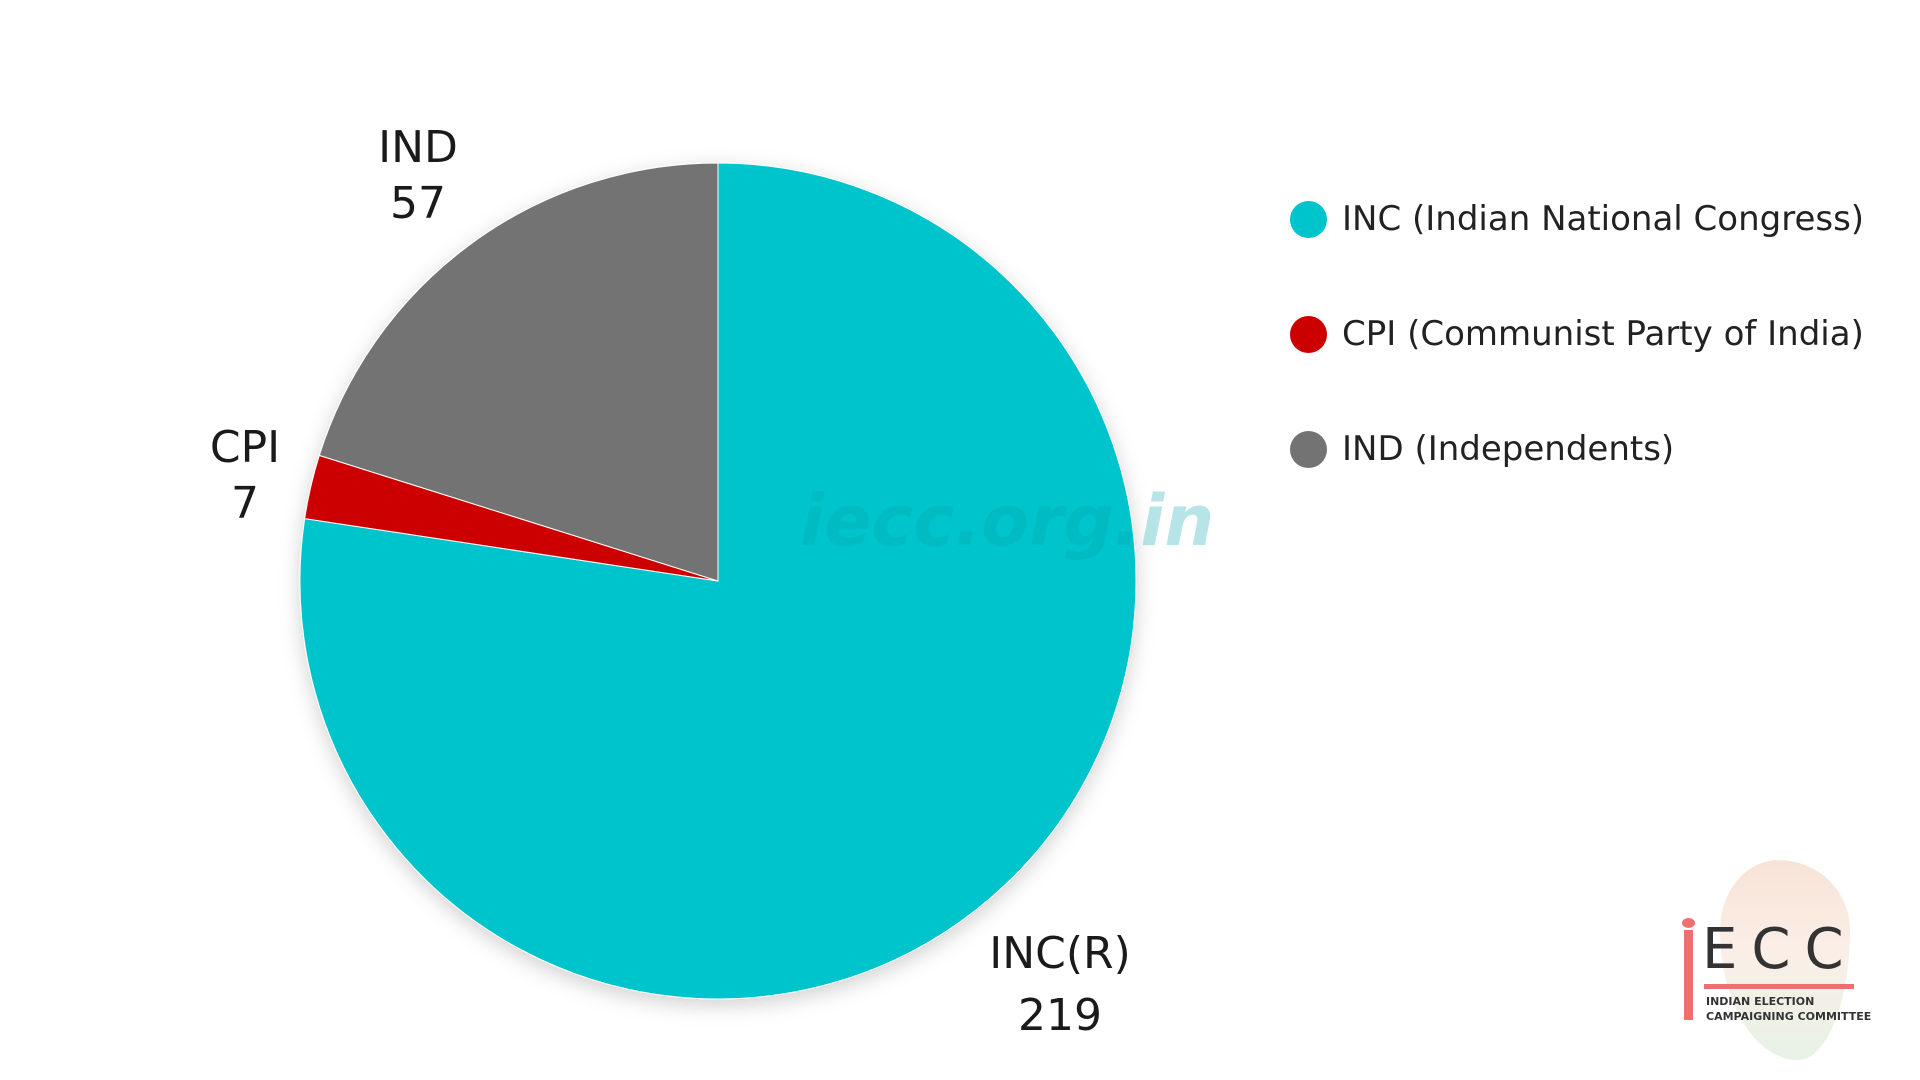 The width and height of the screenshot is (1920, 1080). Describe the element at coordinates (1779, 986) in the screenshot. I see `logo-underline` at that location.